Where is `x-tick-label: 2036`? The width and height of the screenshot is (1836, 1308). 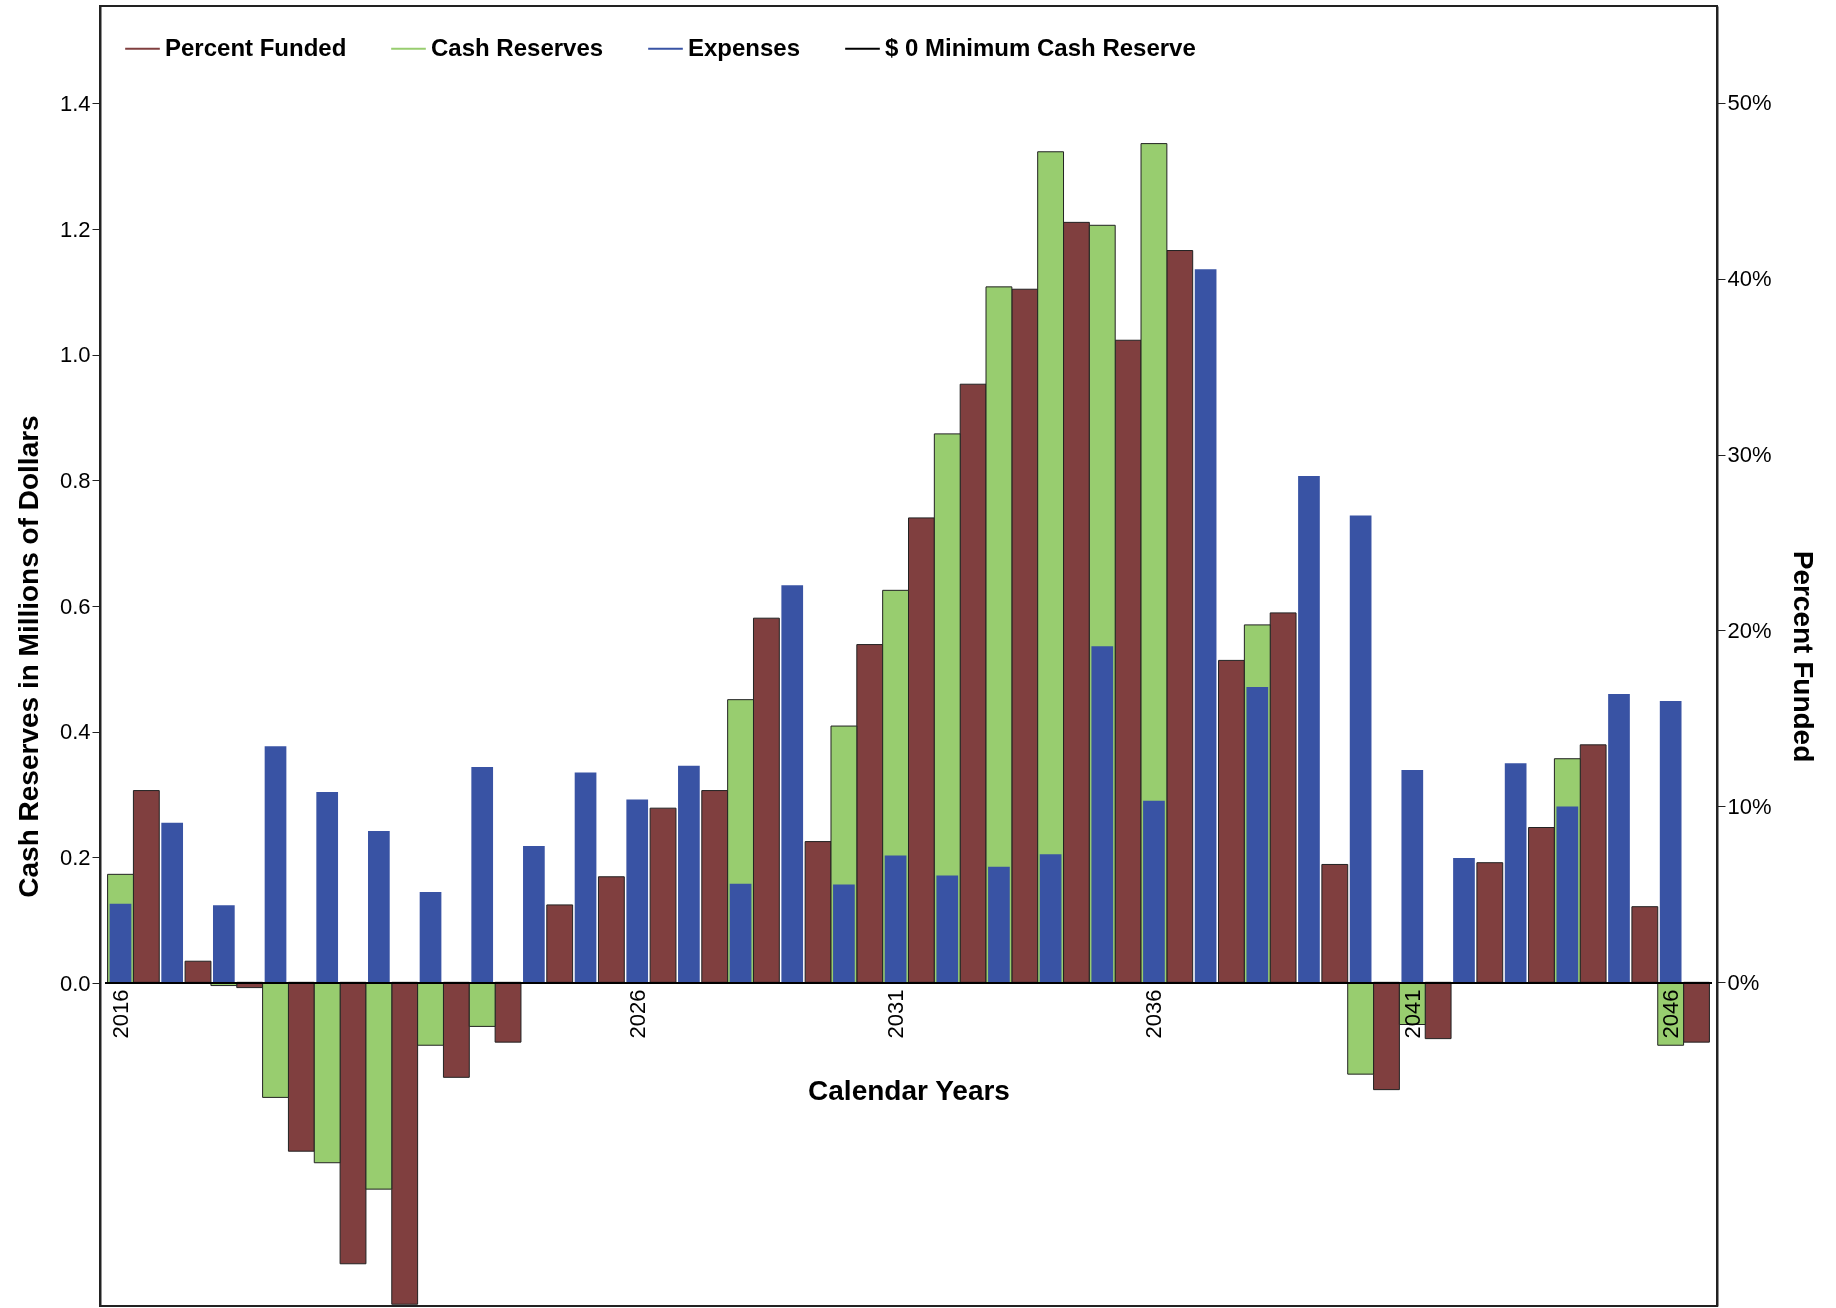 x-tick-label: 2036 is located at coordinates (1154, 1014).